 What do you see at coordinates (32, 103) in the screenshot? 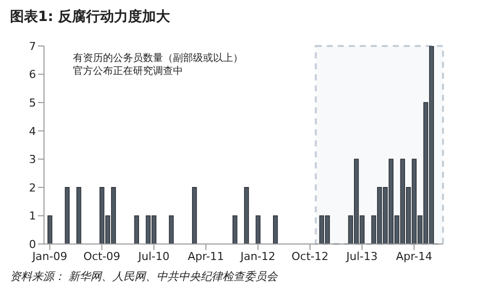
I see `y-tick-label: 5` at bounding box center [32, 103].